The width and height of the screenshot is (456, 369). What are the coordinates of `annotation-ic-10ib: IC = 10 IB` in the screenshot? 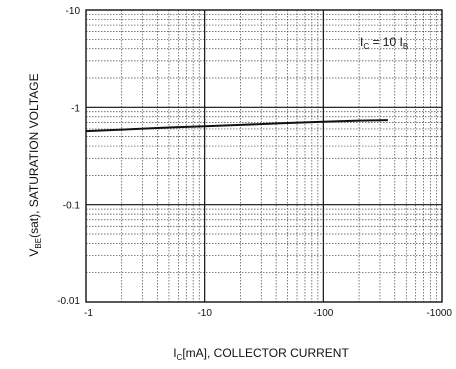 It's located at (384, 43).